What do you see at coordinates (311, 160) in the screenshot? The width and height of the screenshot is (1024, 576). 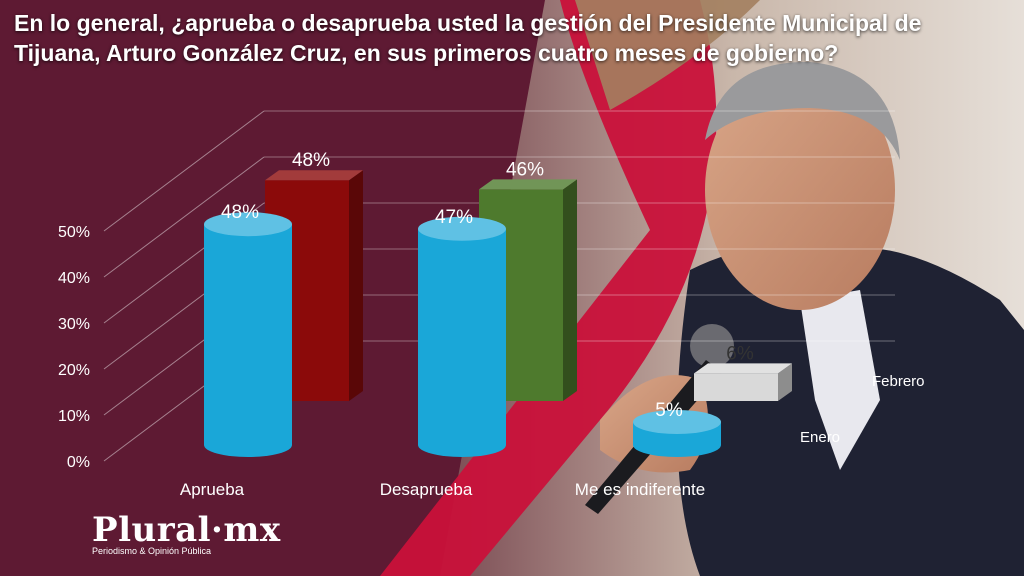 I see `febrero-value-label: 48%` at bounding box center [311, 160].